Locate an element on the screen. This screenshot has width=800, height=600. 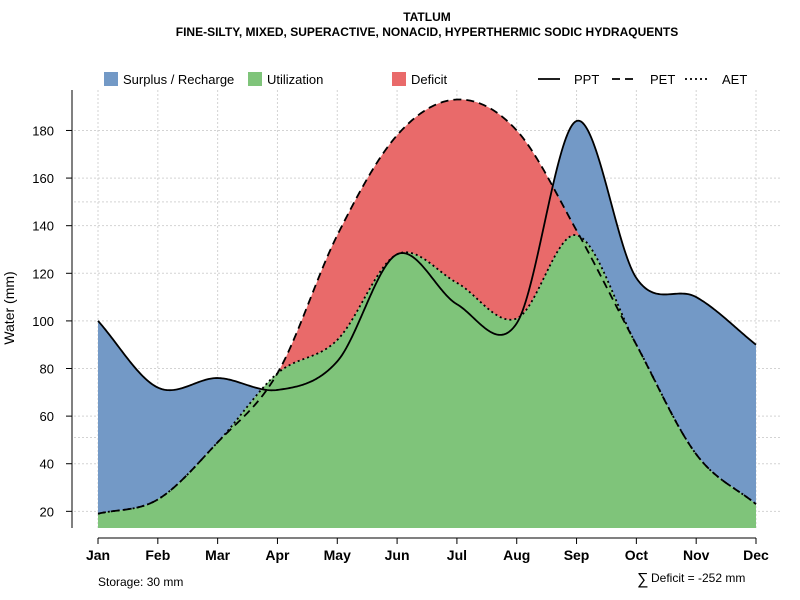
y-tick-label: 180 is located at coordinates (43, 130).